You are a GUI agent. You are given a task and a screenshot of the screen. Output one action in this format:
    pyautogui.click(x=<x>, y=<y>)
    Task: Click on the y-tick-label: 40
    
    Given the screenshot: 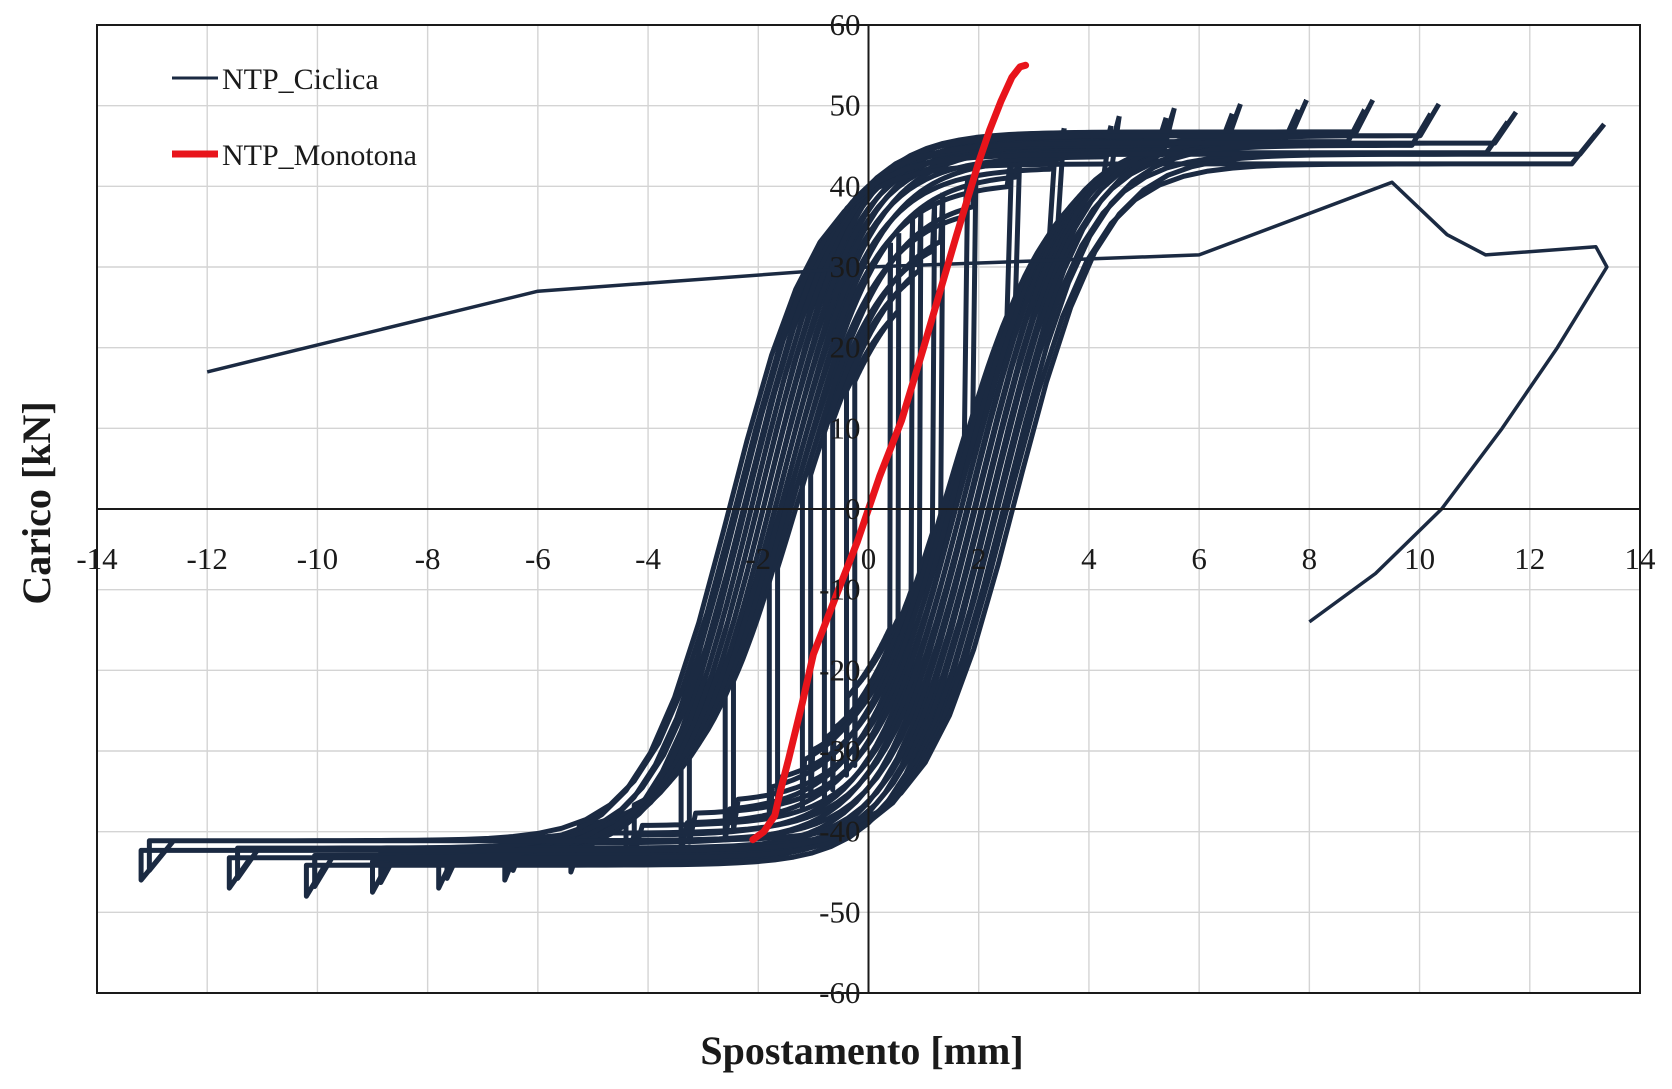 What is the action you would take?
    pyautogui.click(x=845, y=185)
    